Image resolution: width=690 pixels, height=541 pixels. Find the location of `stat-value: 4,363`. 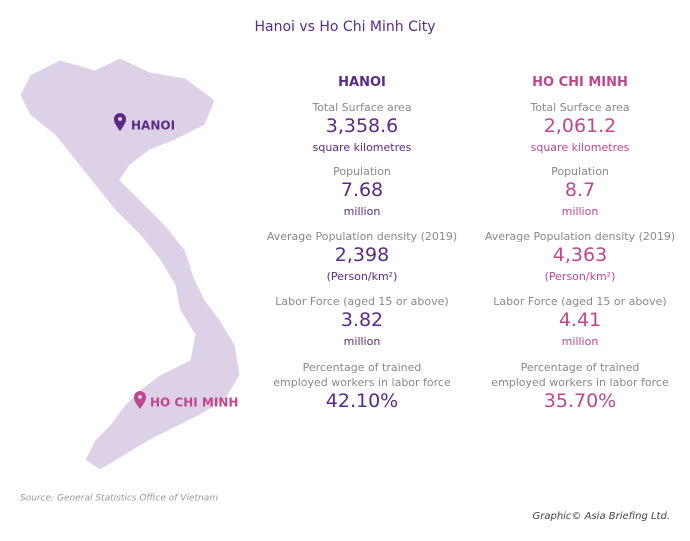

stat-value: 4,363 is located at coordinates (580, 255).